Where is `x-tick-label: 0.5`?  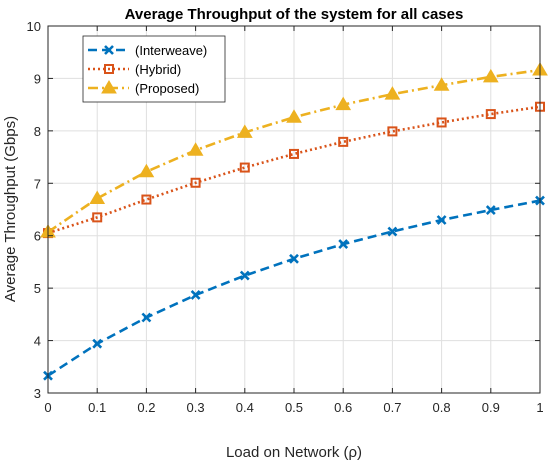 x-tick-label: 0.5 is located at coordinates (294, 407).